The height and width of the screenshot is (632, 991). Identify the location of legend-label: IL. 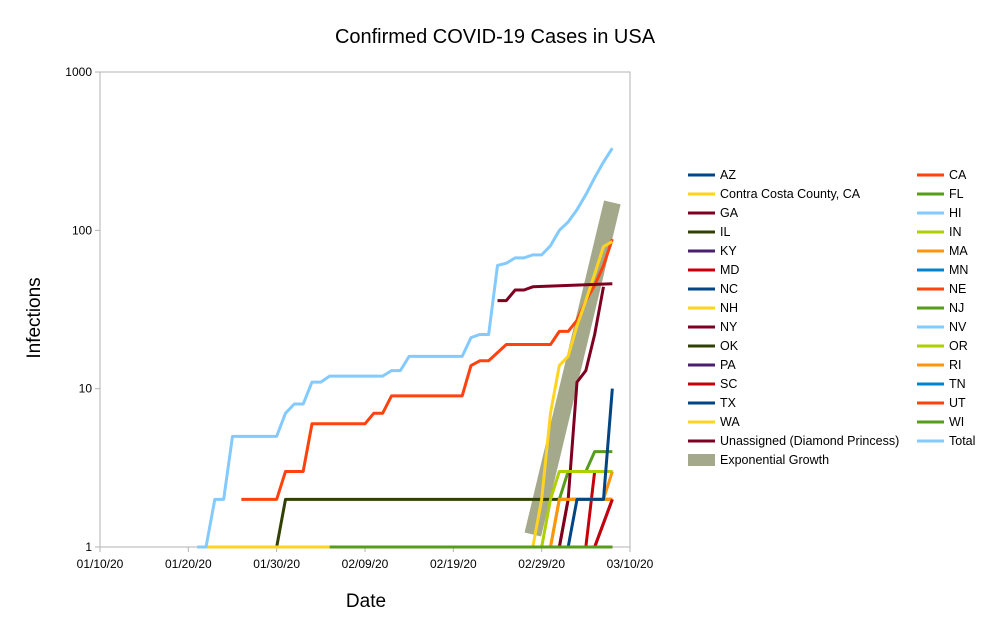
(725, 232).